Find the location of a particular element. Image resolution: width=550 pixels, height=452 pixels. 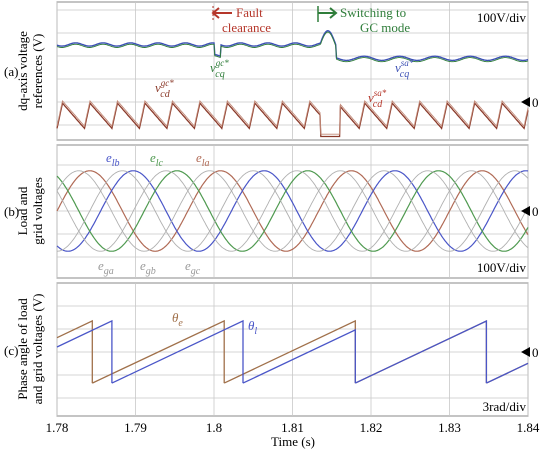

vcd-sa-label: vsa* cd is located at coordinates (377, 99).